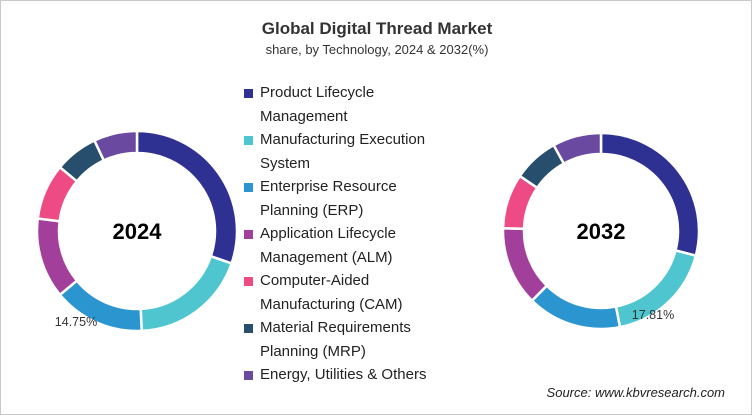 Image resolution: width=752 pixels, height=415 pixels. What do you see at coordinates (313, 351) in the screenshot?
I see `legend-label: Planning (MRP)` at bounding box center [313, 351].